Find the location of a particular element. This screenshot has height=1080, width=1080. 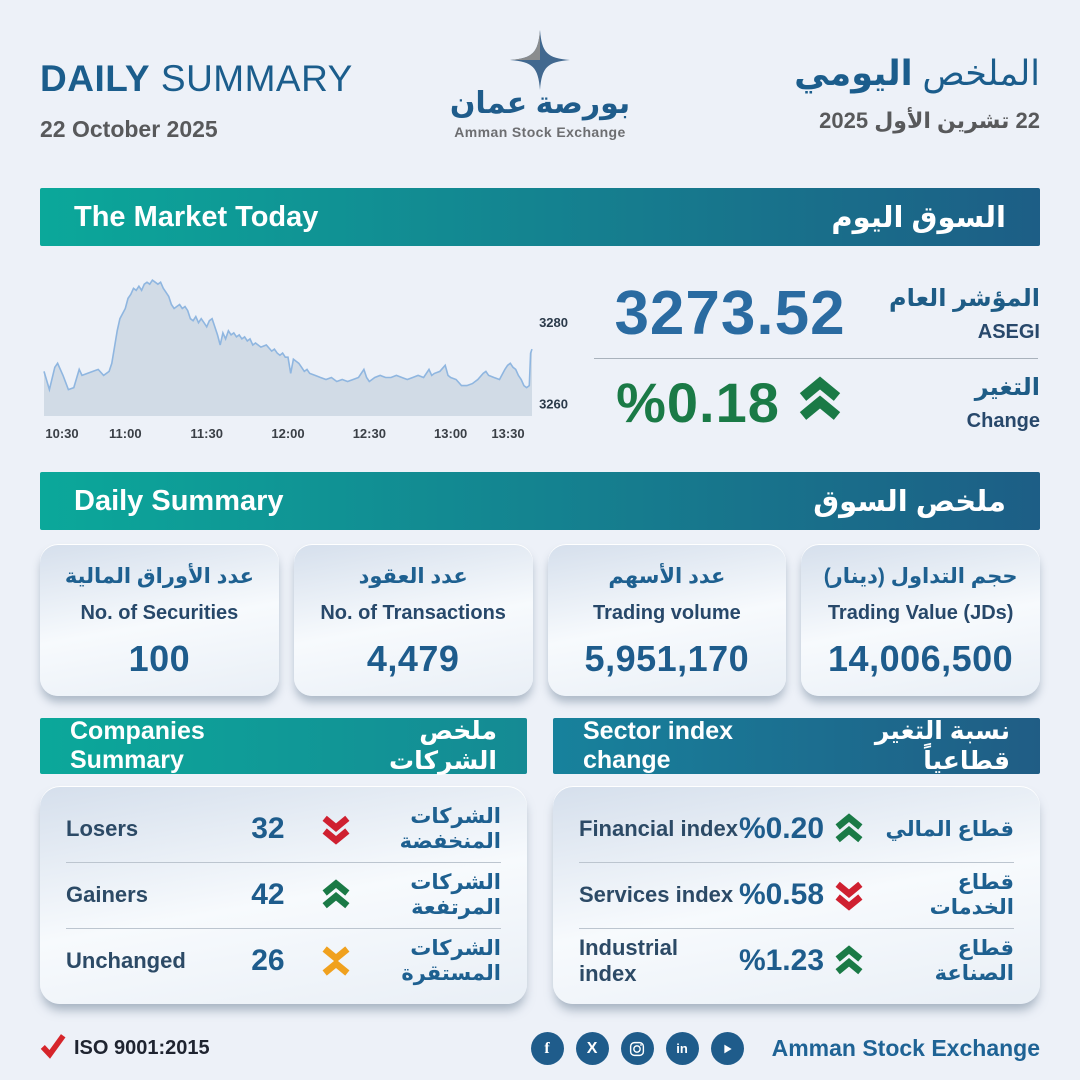

row-label-en: Gainers is located at coordinates (107, 894).